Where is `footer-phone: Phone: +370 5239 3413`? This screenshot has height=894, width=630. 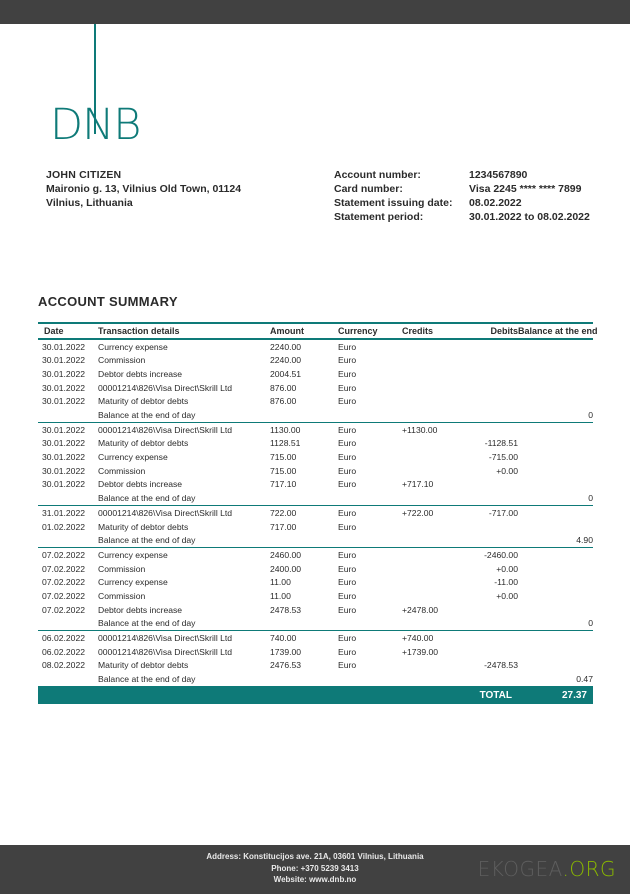
footer-phone: Phone: +370 5239 3413 is located at coordinates (315, 868).